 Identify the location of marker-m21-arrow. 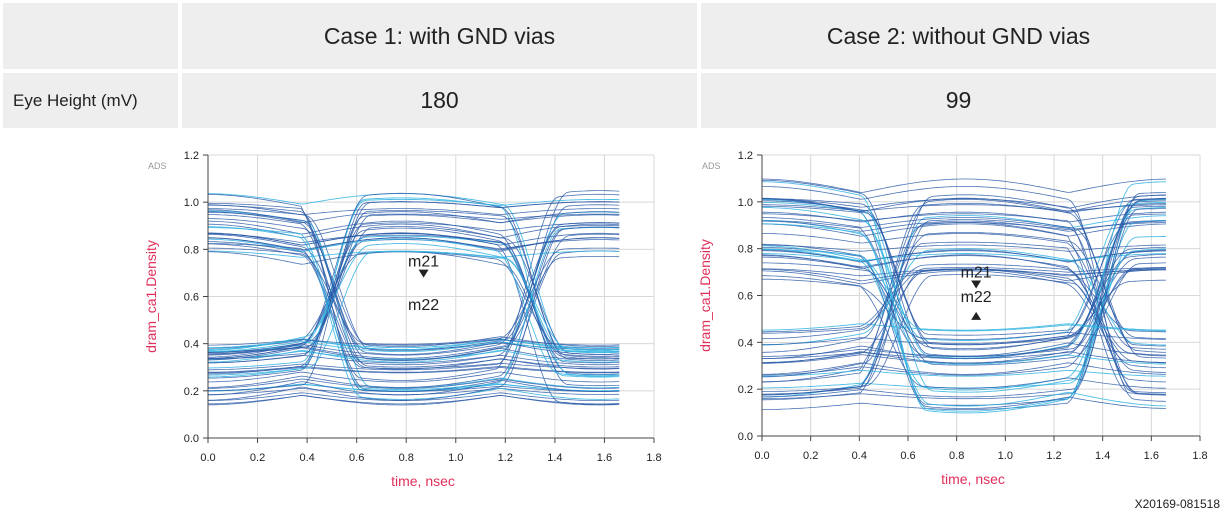
(423, 273).